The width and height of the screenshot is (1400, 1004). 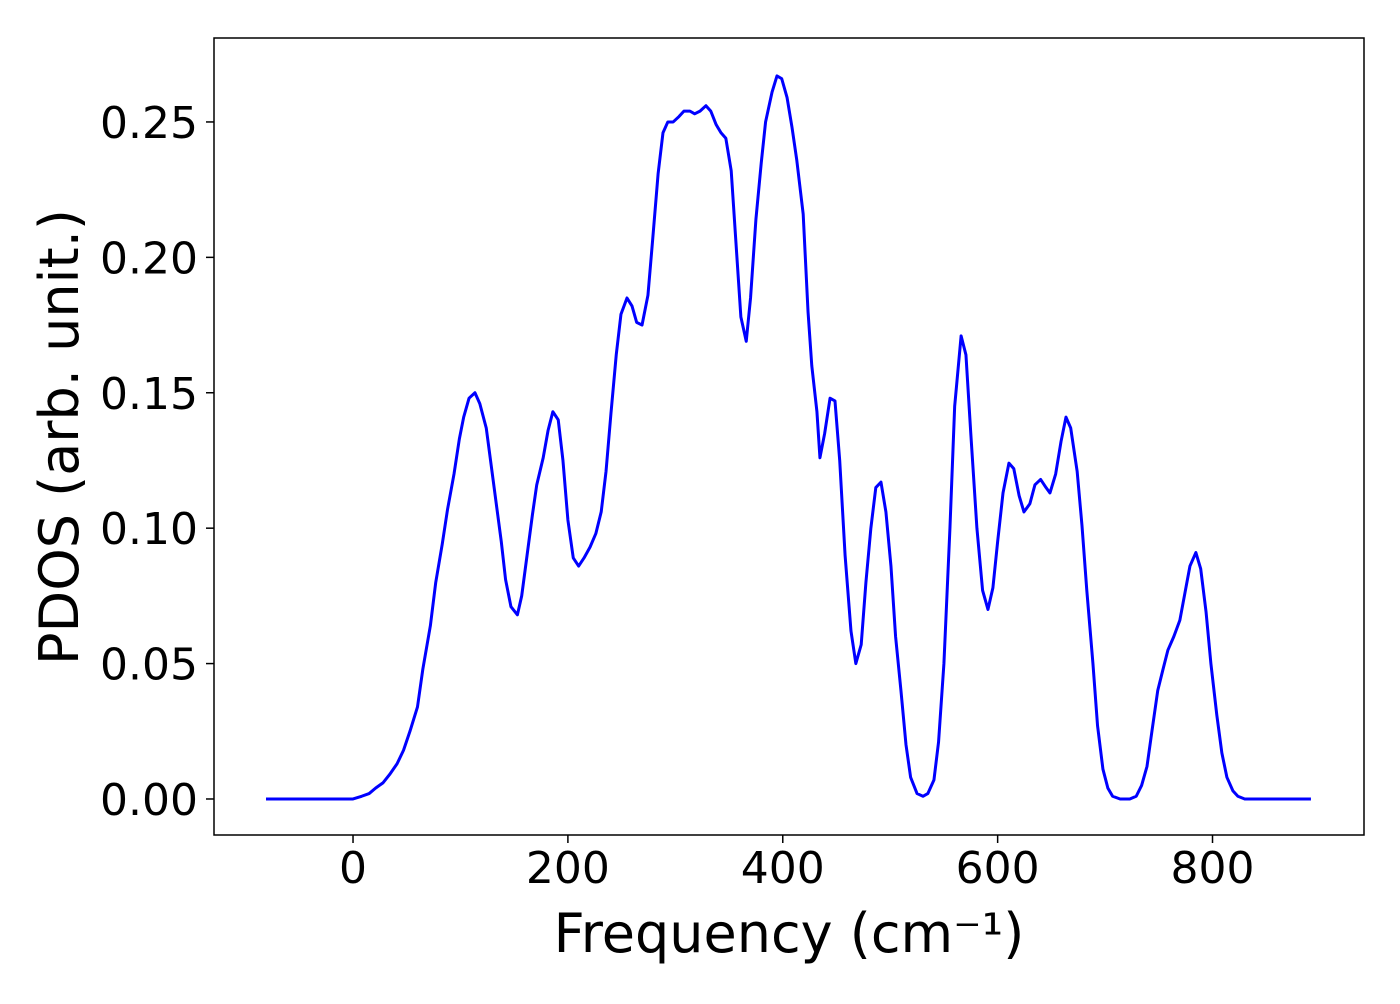 I want to click on y-tick-label: 0.25, so click(x=149, y=123).